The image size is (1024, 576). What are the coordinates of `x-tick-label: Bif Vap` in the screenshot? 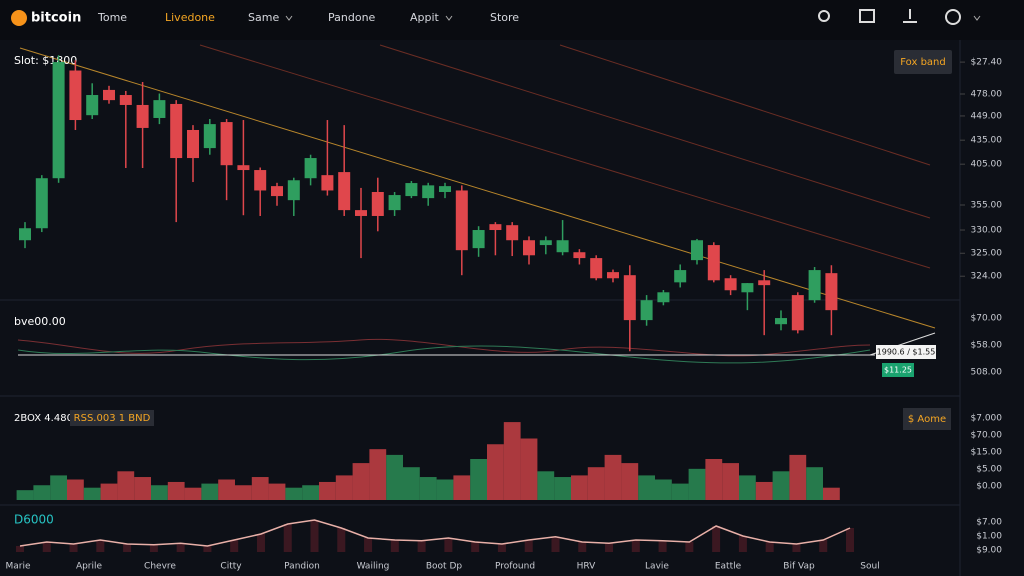 It's located at (799, 567).